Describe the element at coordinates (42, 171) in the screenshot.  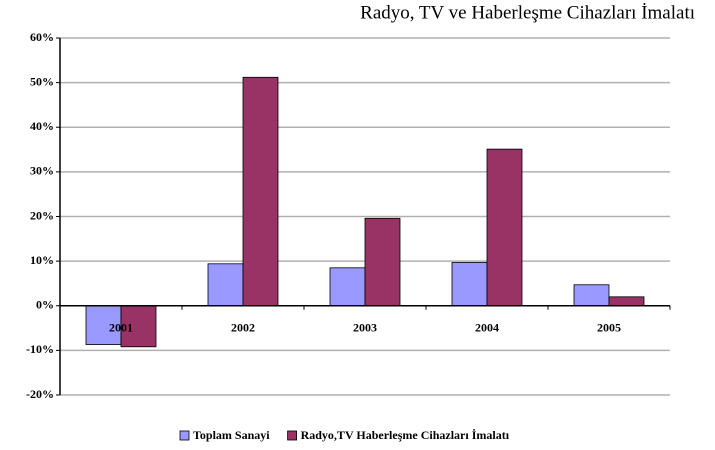
I see `y-tick-label: 30%` at that location.